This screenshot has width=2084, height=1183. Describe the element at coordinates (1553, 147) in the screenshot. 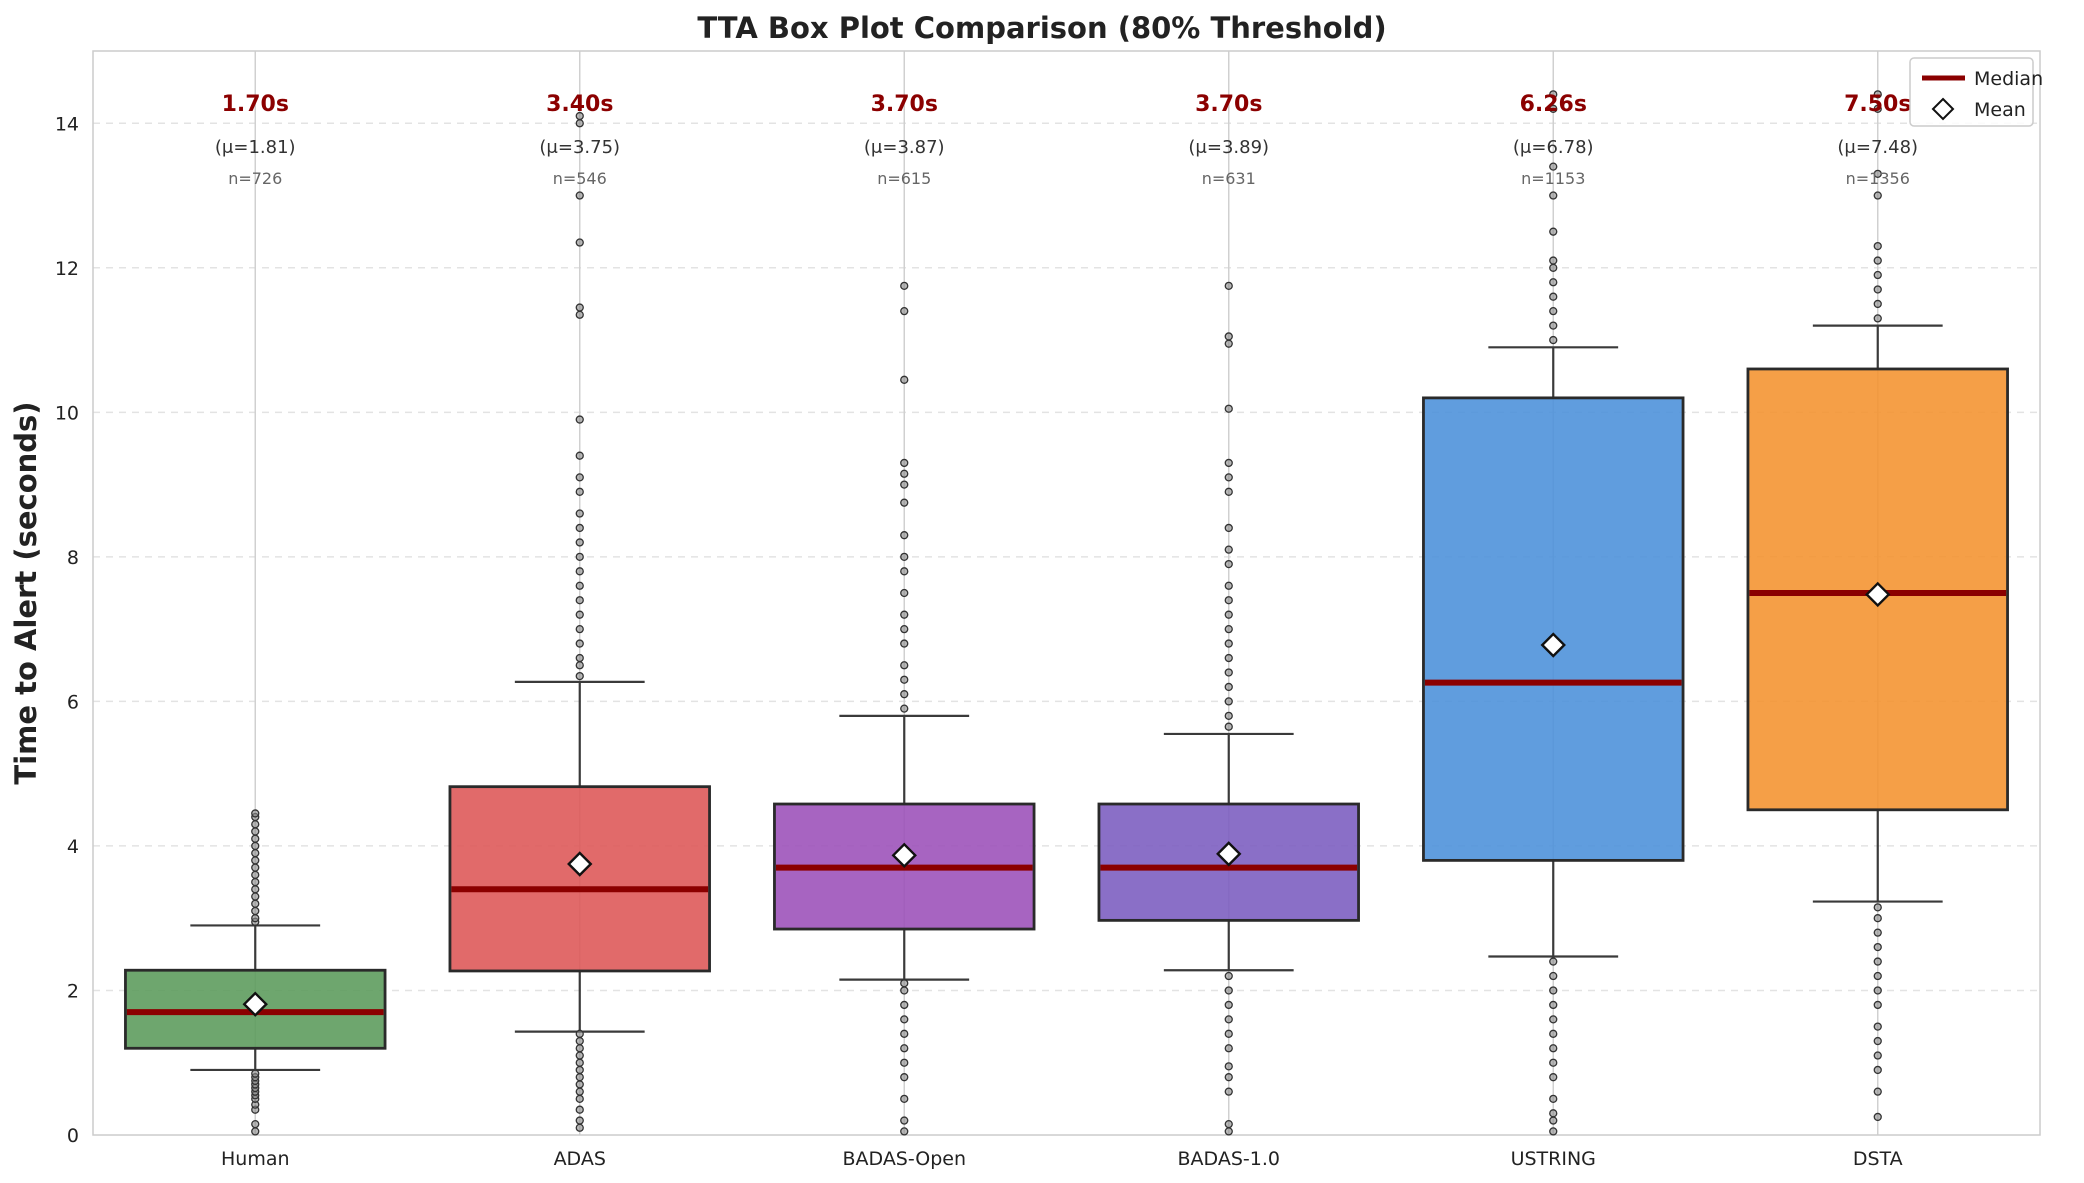

I see `mean-annotation: (μ=6.78)` at that location.